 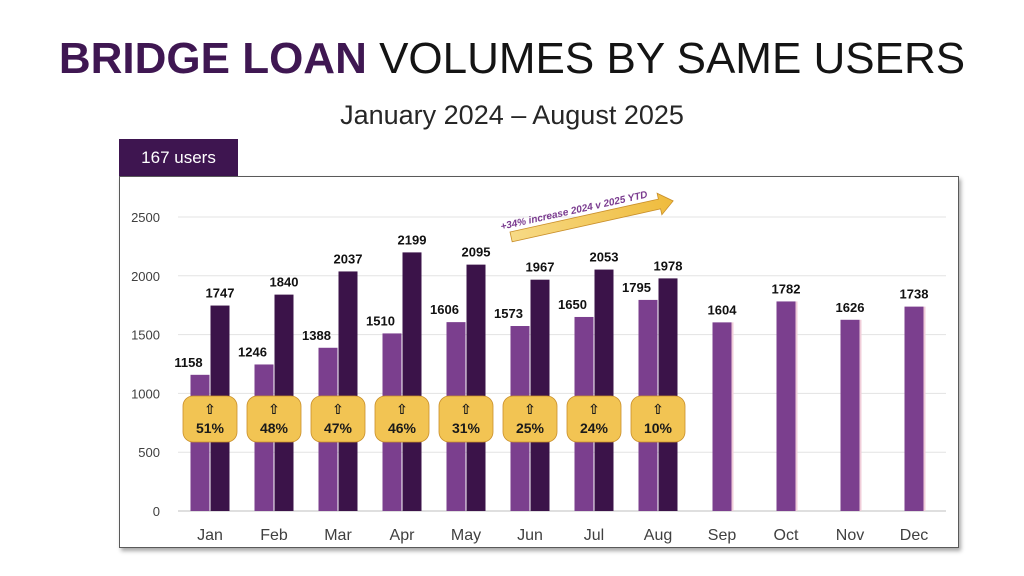 What do you see at coordinates (914, 535) in the screenshot?
I see `x-tick-label: Dec` at bounding box center [914, 535].